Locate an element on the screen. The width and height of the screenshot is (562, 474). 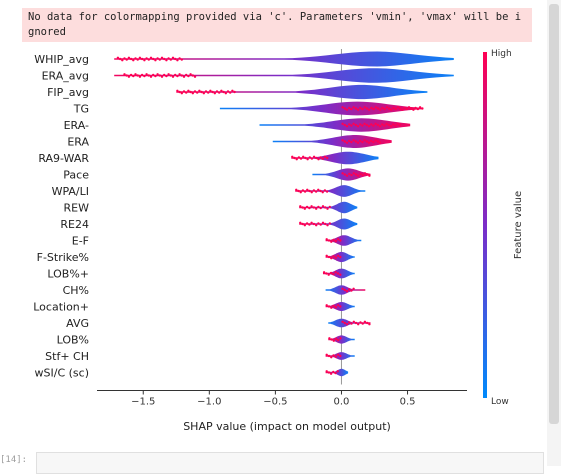
feature-label: LOB%+ is located at coordinates (68, 274).